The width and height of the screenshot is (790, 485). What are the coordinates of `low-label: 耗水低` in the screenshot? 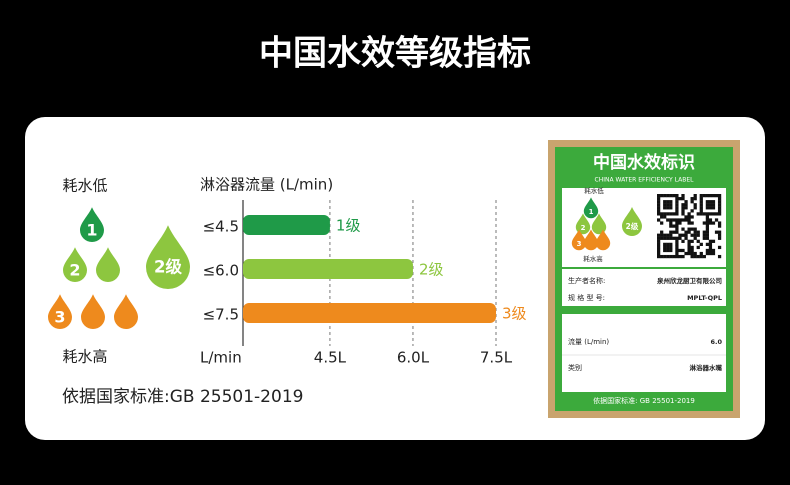 It's located at (84, 186).